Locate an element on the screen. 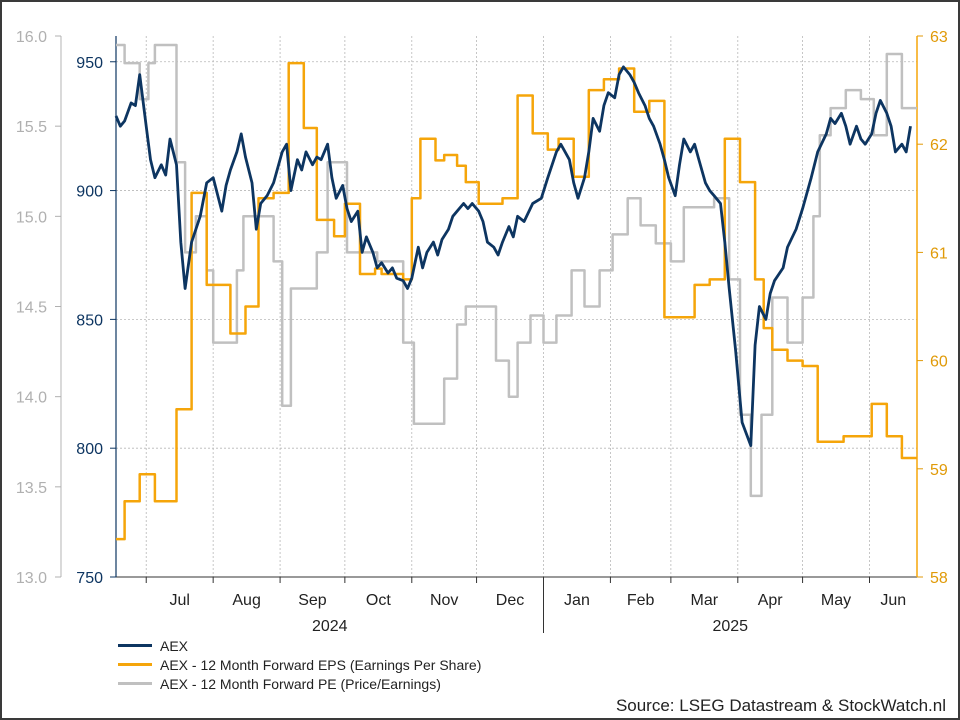  legend-item-aex: AEX is located at coordinates (299, 645).